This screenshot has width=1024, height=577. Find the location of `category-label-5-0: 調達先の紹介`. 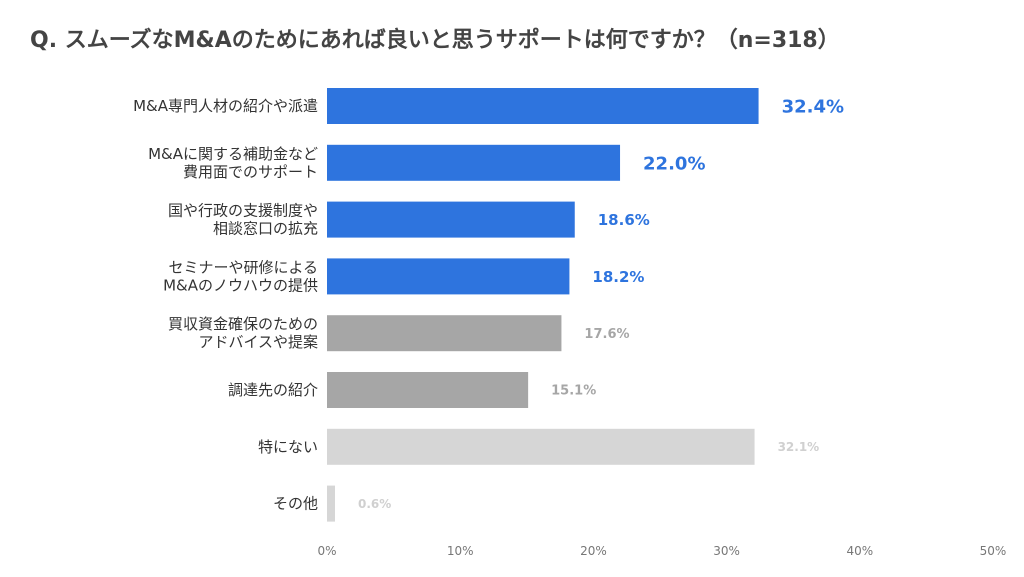

category-label-5-0: 調達先の紹介 is located at coordinates (273, 390).